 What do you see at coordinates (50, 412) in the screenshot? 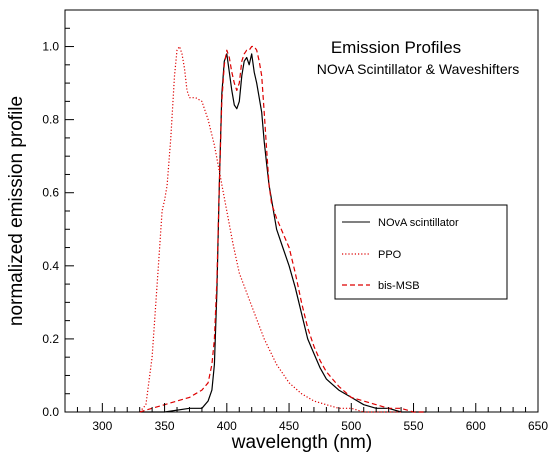
I see `y-tick-label: 0.0` at bounding box center [50, 412].